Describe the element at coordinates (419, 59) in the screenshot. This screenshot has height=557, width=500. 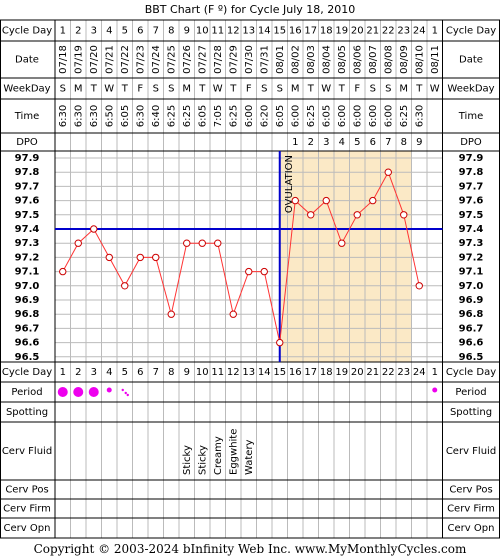
I see `date-cell: 08/10` at that location.